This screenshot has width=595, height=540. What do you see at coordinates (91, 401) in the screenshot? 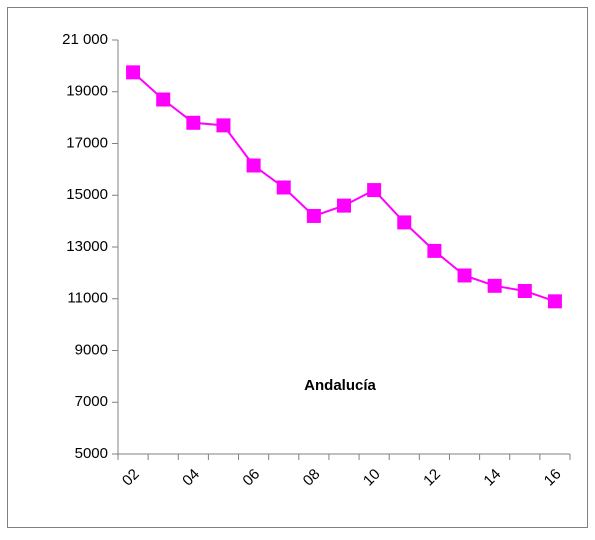
I see `y-tick-label: 7000` at bounding box center [91, 401].